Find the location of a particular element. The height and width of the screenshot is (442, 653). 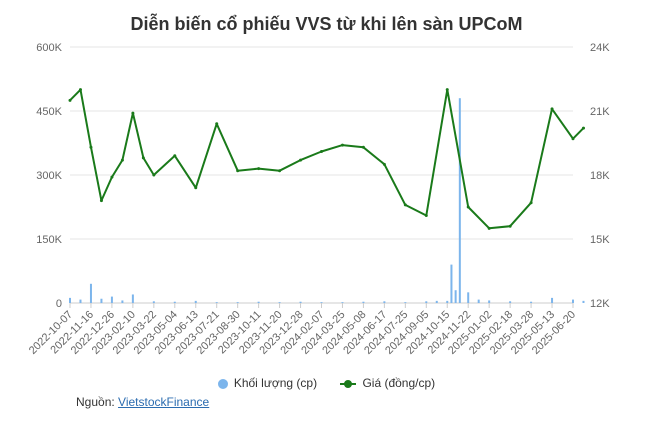

y-right-tick-label: 18K is located at coordinates (600, 176).